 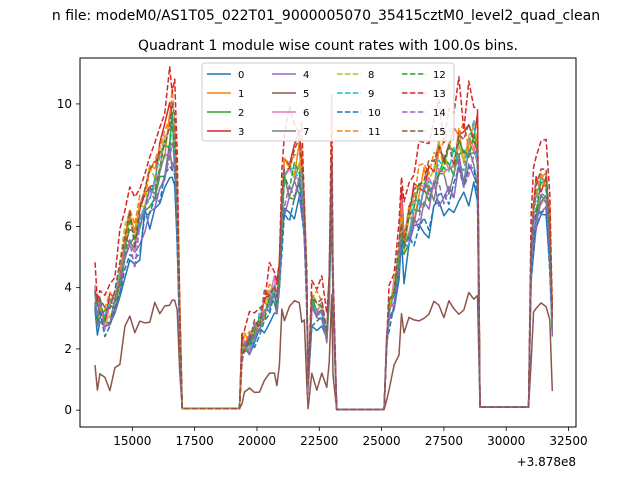 I want to click on legend-label-4: 4, so click(x=306, y=75).